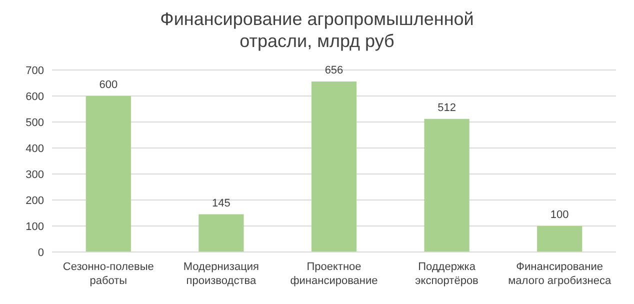 This screenshot has height=304, width=634. I want to click on x-tick-label: Финансирование малого агробизнеса, so click(560, 274).